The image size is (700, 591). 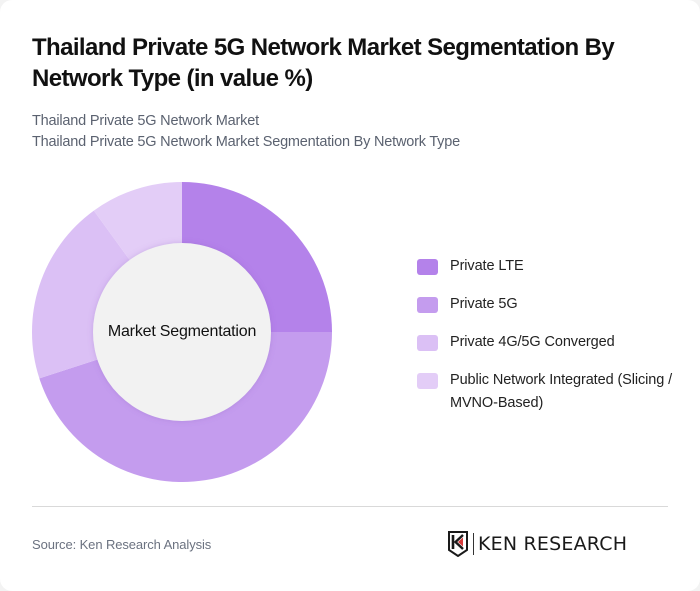 I want to click on legend-item-private-lte: Private LTE, so click(x=547, y=266).